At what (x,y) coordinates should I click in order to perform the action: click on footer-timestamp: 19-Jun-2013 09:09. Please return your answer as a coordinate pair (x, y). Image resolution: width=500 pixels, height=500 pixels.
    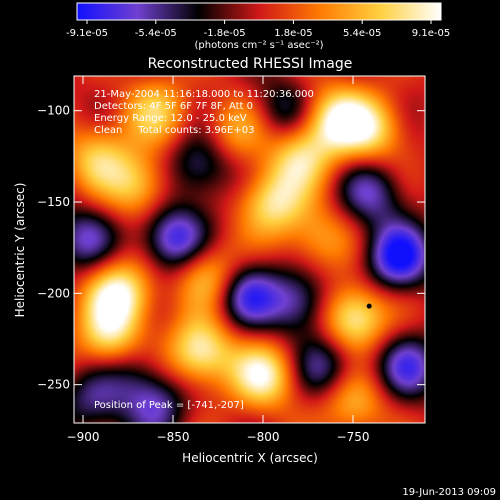
    Looking at the image, I should click on (449, 492).